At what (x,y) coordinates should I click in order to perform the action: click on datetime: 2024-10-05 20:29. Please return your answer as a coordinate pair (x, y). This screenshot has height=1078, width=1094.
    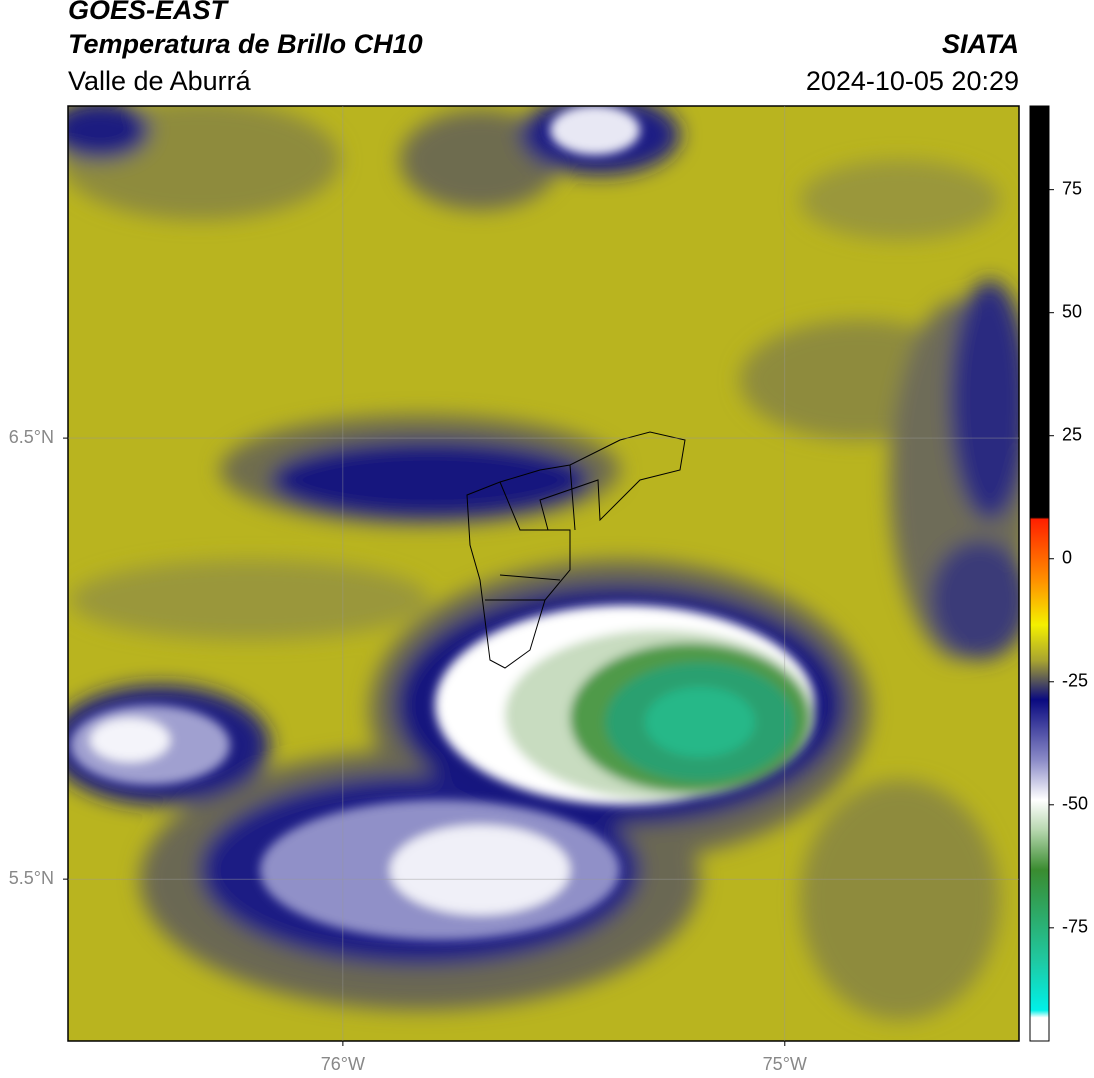
    Looking at the image, I should click on (912, 81).